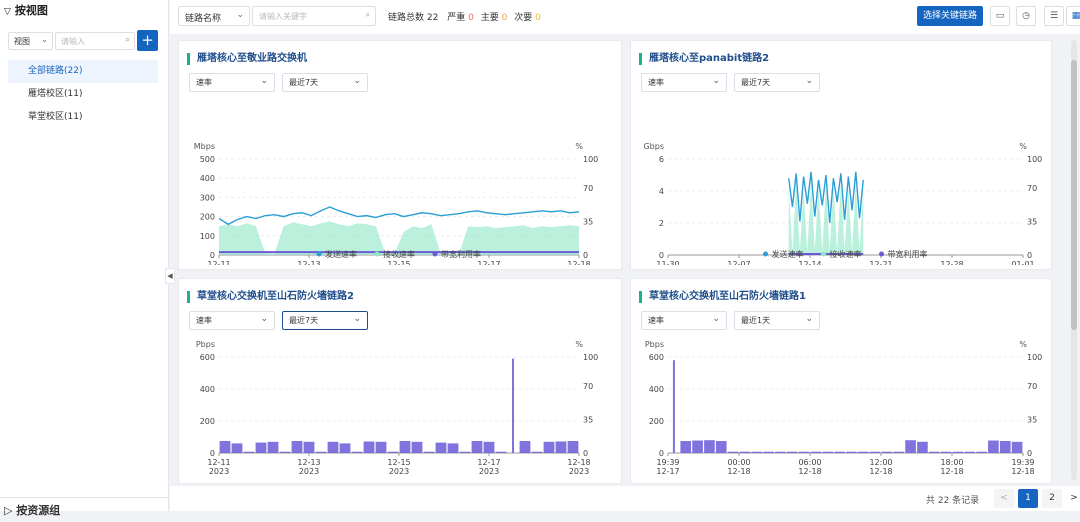  I want to click on prev-page-button: <, so click(1004, 498).